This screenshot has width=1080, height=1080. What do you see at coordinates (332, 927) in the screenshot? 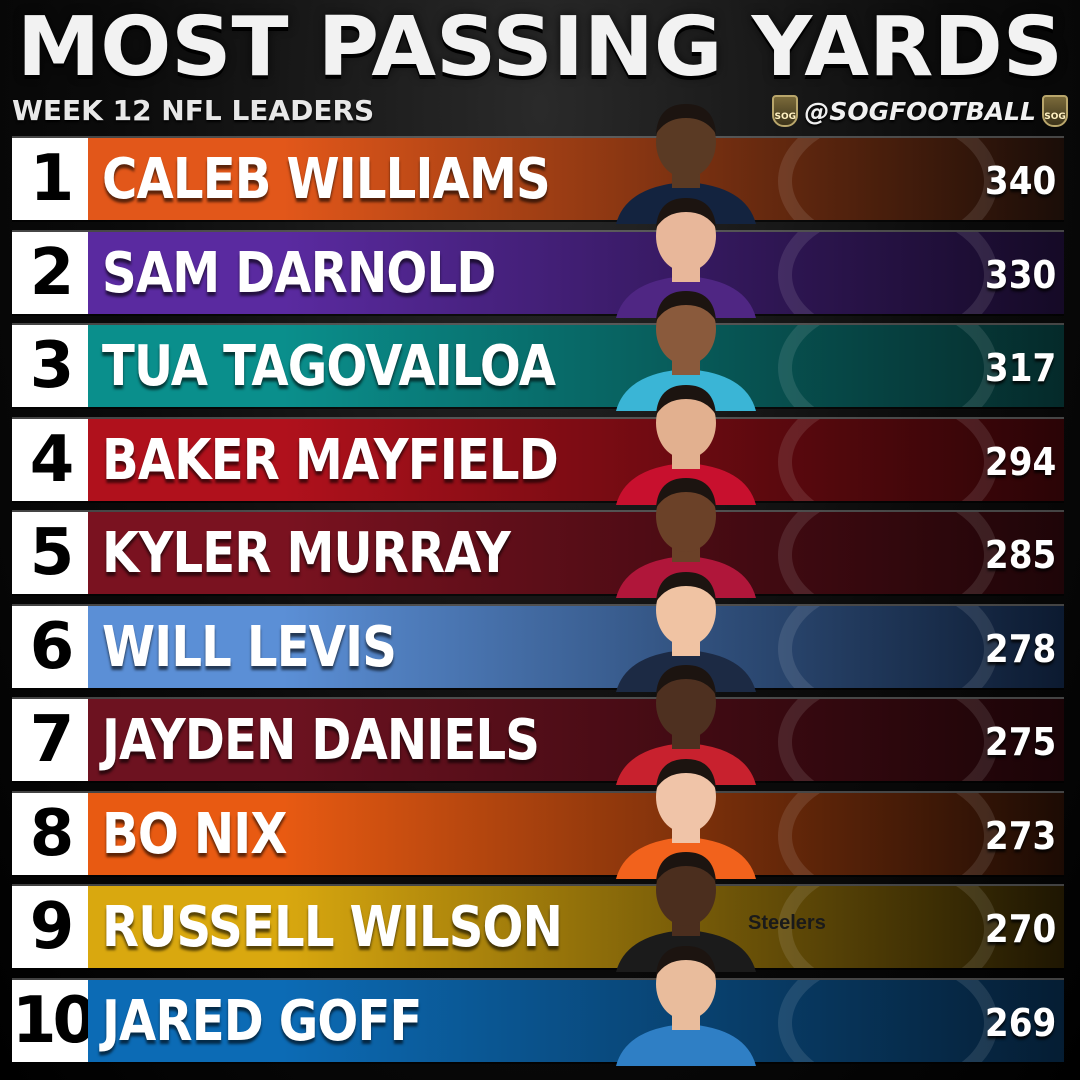
I see `player-name: RUSSELL WILSON` at bounding box center [332, 927].